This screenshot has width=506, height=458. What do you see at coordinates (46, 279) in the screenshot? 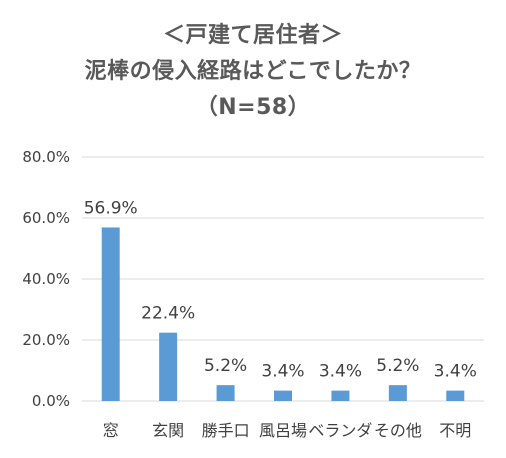
I see `y-tick-label: 40.0%` at bounding box center [46, 279].